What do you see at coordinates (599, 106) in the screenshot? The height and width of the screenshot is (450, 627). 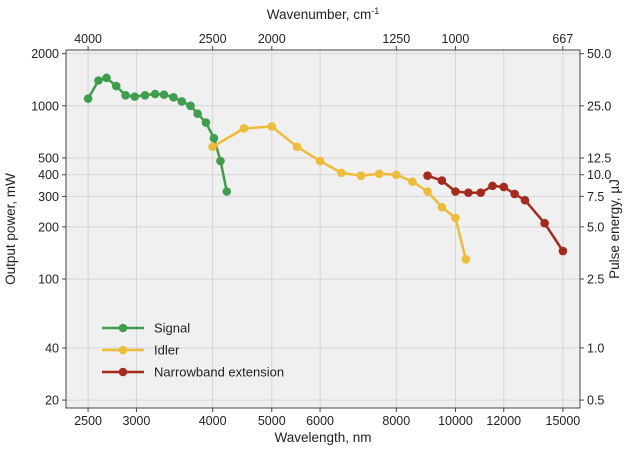 I see `y2-tick-label: 25.0` at bounding box center [599, 106].